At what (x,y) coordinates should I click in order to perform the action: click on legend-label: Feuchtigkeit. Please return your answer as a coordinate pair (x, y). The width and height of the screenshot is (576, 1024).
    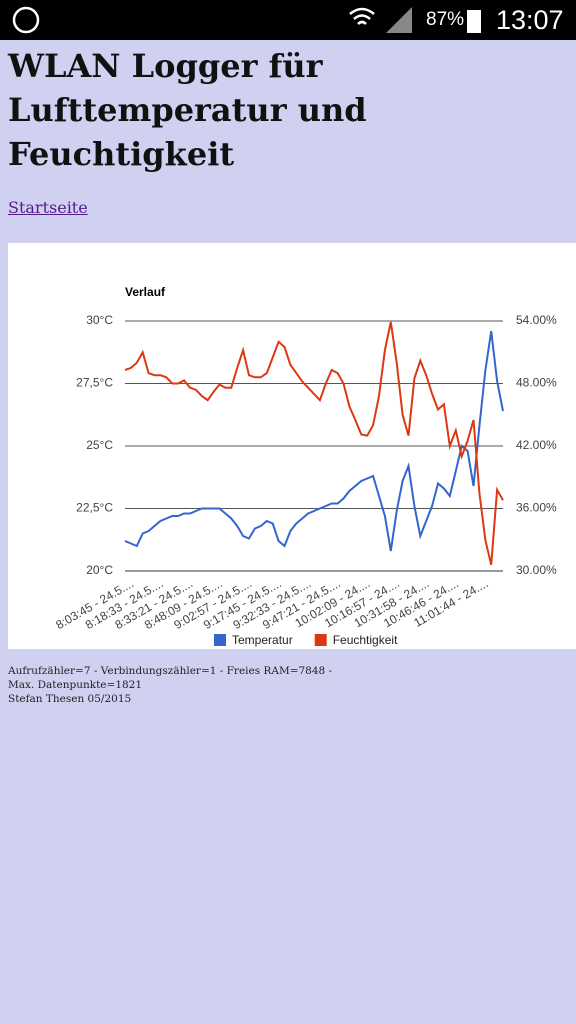
    Looking at the image, I should click on (365, 640).